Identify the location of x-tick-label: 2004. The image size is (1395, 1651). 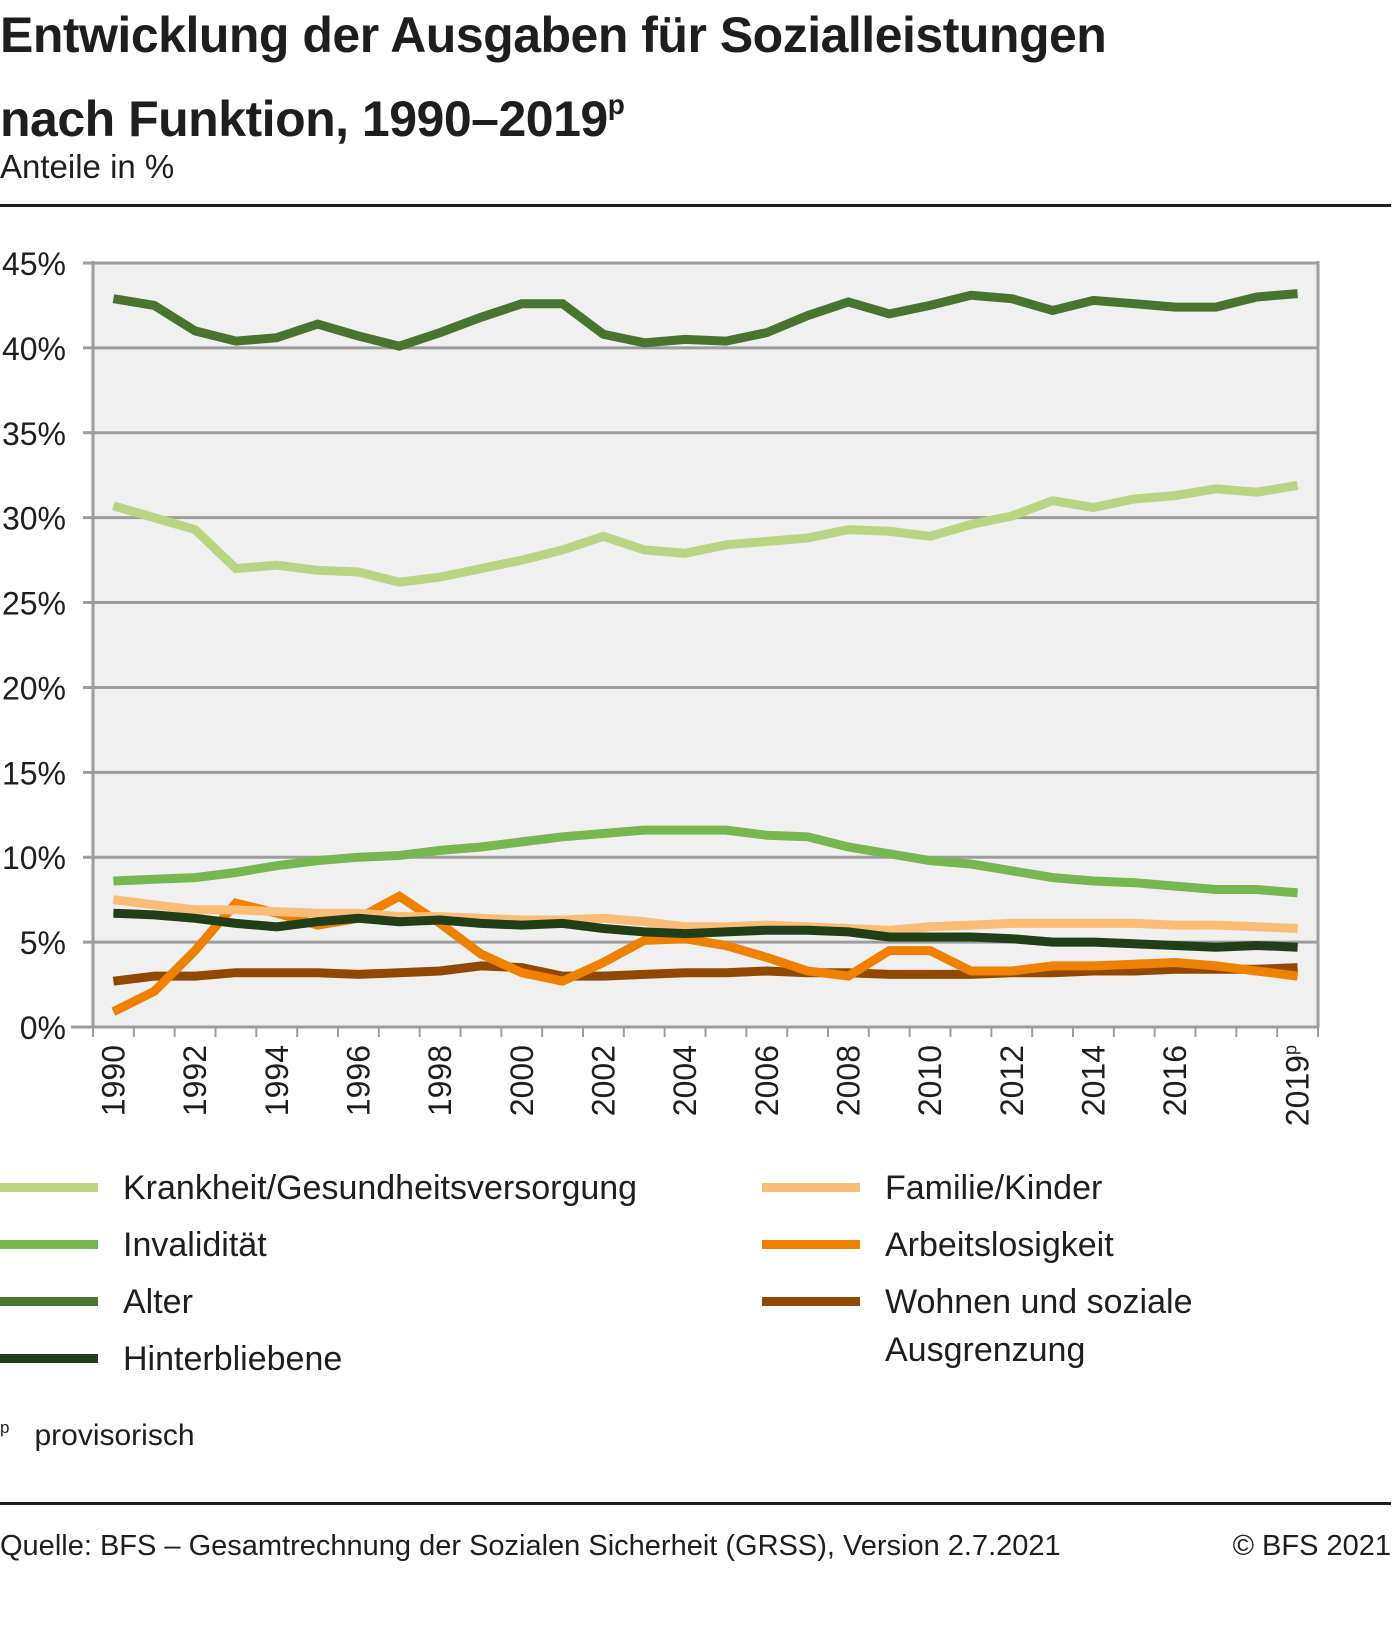
(685, 1080).